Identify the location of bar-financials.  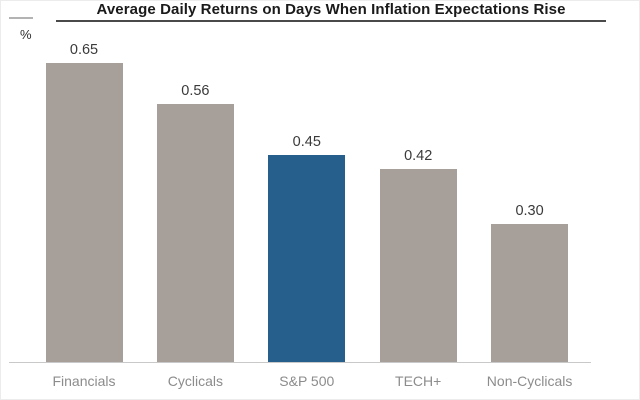
(84, 212).